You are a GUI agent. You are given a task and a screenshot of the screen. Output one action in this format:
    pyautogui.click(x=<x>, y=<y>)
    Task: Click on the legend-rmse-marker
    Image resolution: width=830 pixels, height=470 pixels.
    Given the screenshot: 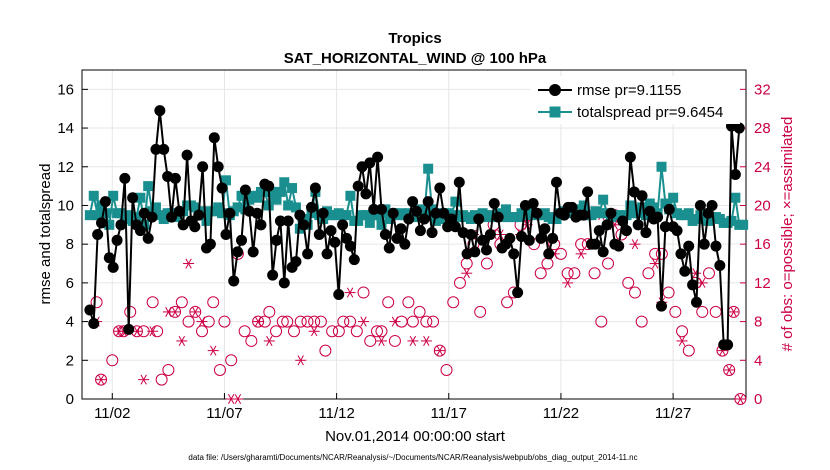 What is the action you would take?
    pyautogui.click(x=555, y=90)
    